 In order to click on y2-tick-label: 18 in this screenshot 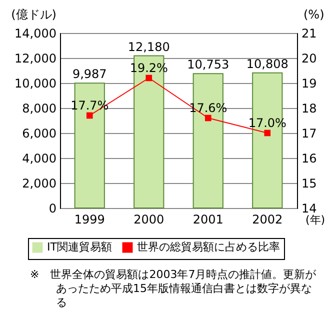, I will do `click(309, 109)`.